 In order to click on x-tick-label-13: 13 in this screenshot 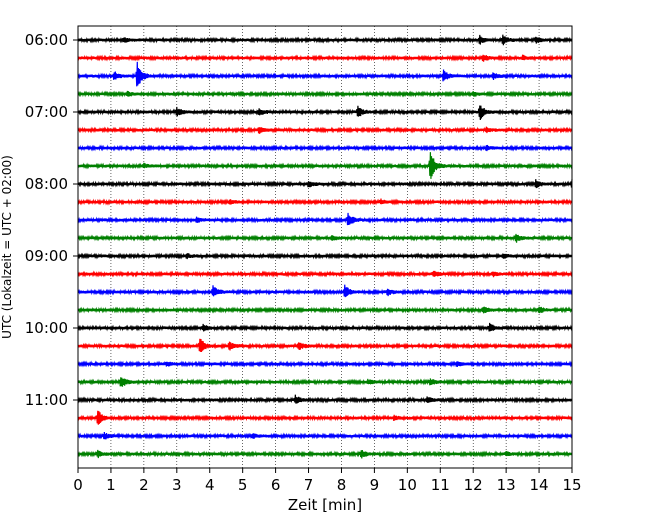, I will do `click(506, 485)`.